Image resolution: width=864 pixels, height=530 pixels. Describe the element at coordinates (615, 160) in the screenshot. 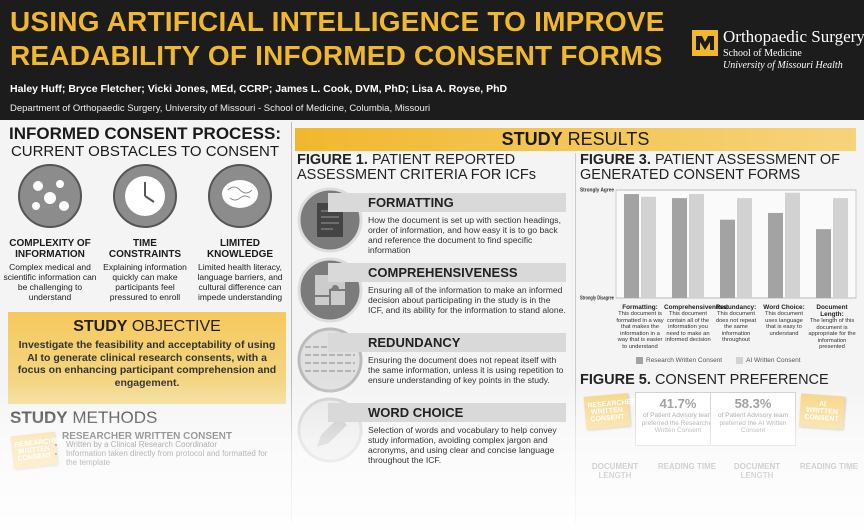

I see `figure3-label: FIGURE 3.` at that location.